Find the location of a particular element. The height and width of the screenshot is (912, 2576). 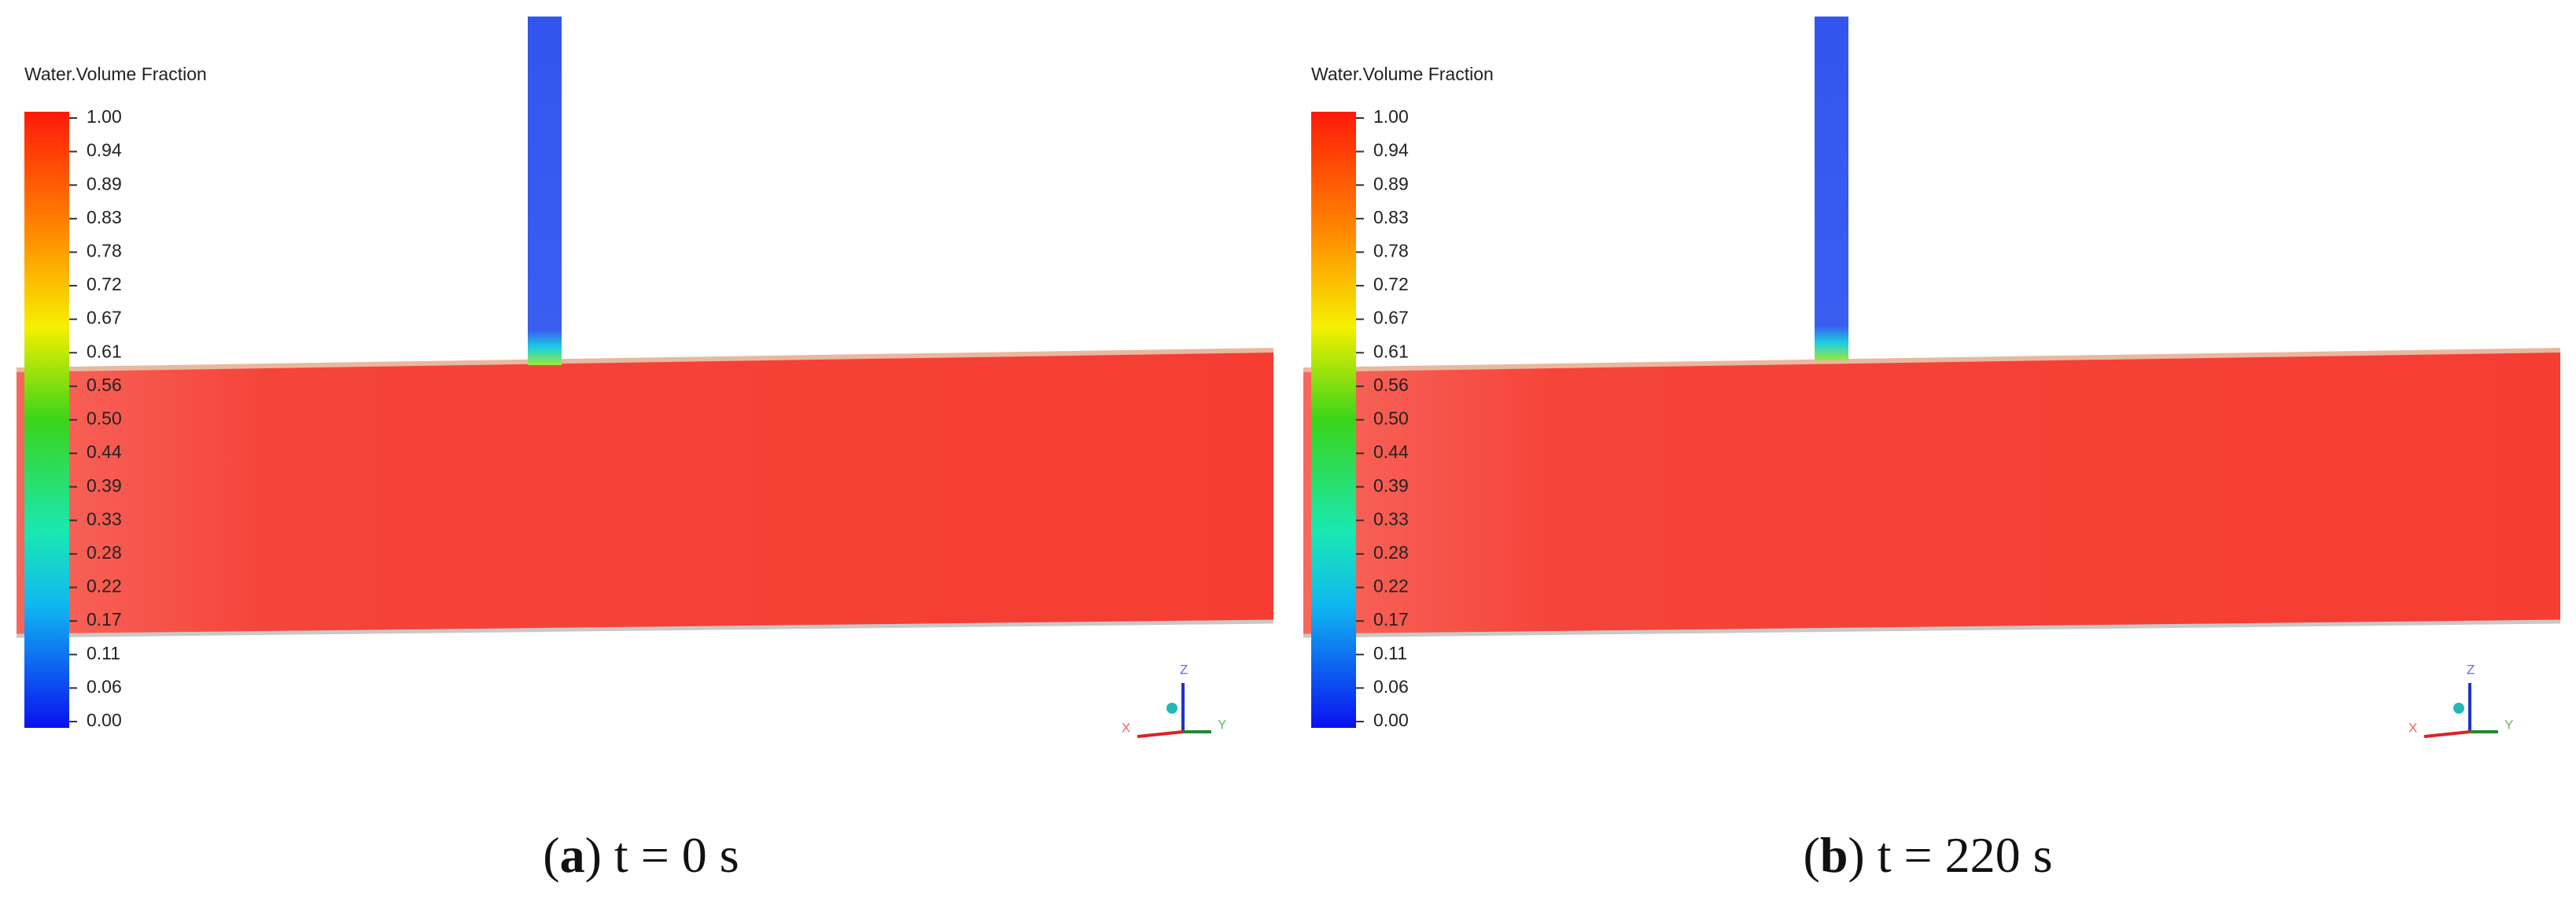

caption: (a) t = 0 s is located at coordinates (641, 855).